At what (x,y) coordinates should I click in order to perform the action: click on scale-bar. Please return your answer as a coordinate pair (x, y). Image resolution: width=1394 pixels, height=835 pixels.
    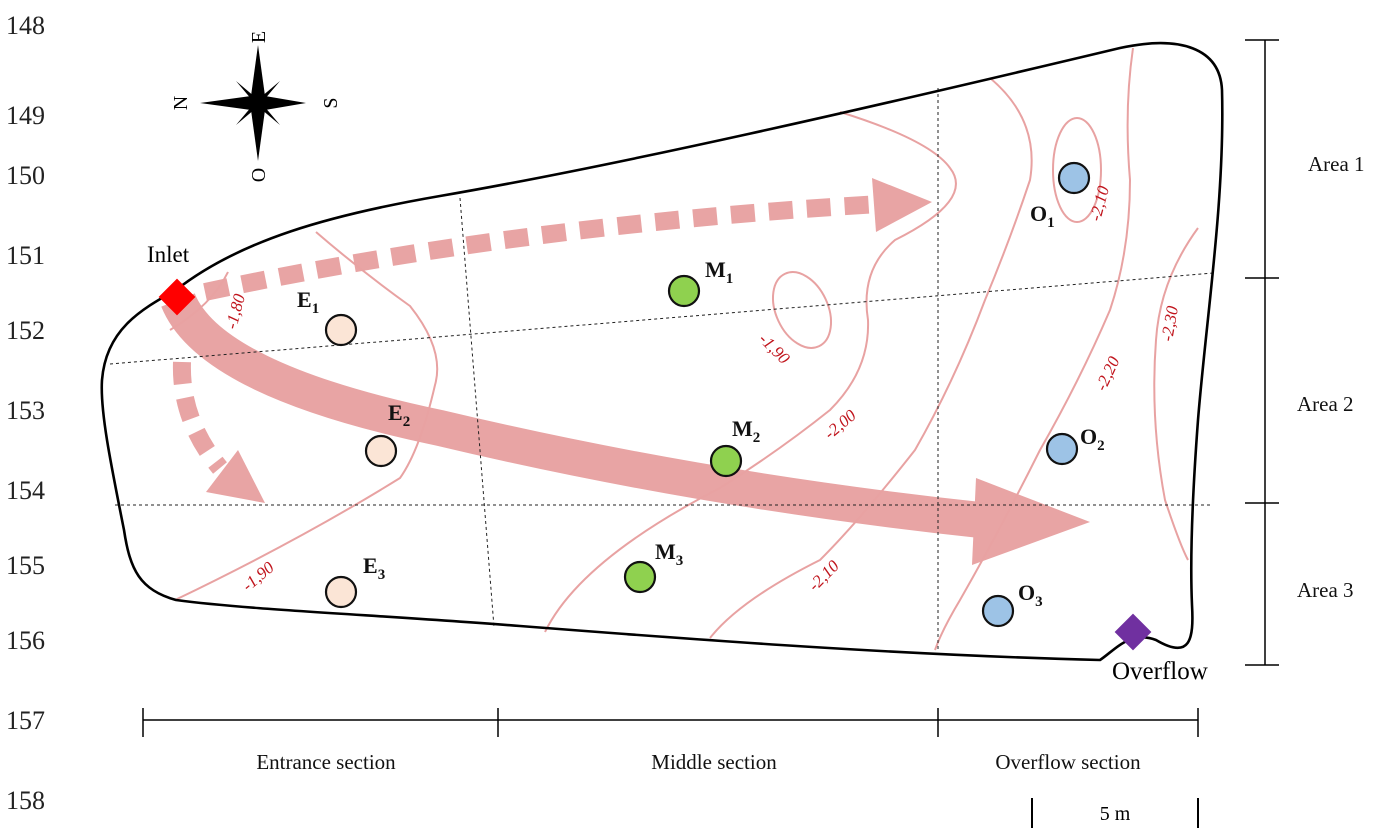
    Looking at the image, I should click on (1115, 813).